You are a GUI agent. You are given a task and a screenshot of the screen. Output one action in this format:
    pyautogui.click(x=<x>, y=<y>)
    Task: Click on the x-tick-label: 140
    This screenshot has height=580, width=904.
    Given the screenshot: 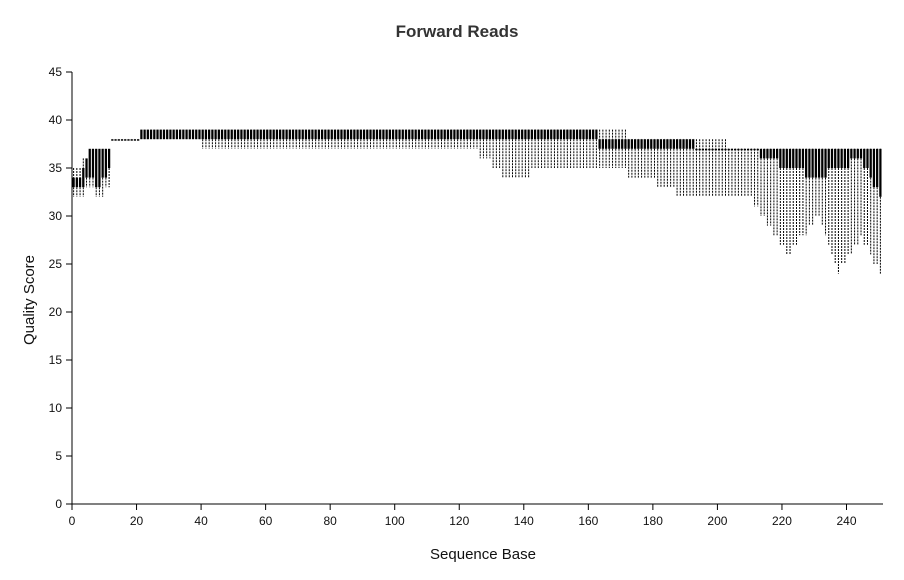 What is the action you would take?
    pyautogui.click(x=524, y=521)
    